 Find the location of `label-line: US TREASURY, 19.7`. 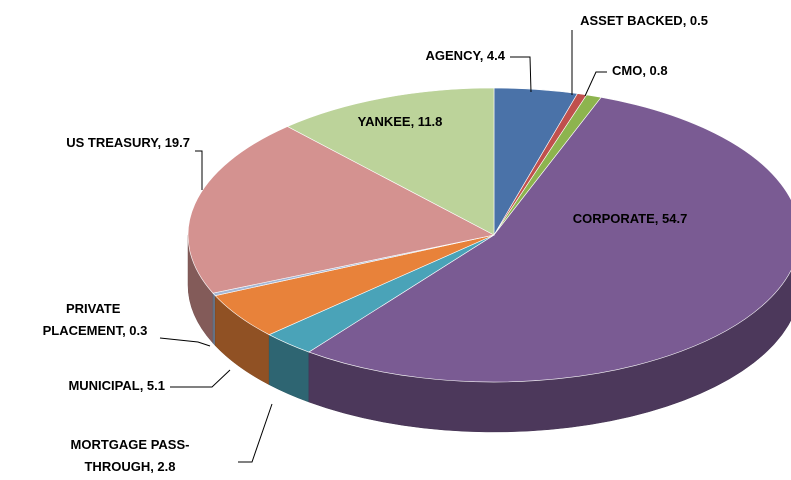

label-line: US TREASURY, 19.7 is located at coordinates (128, 142).